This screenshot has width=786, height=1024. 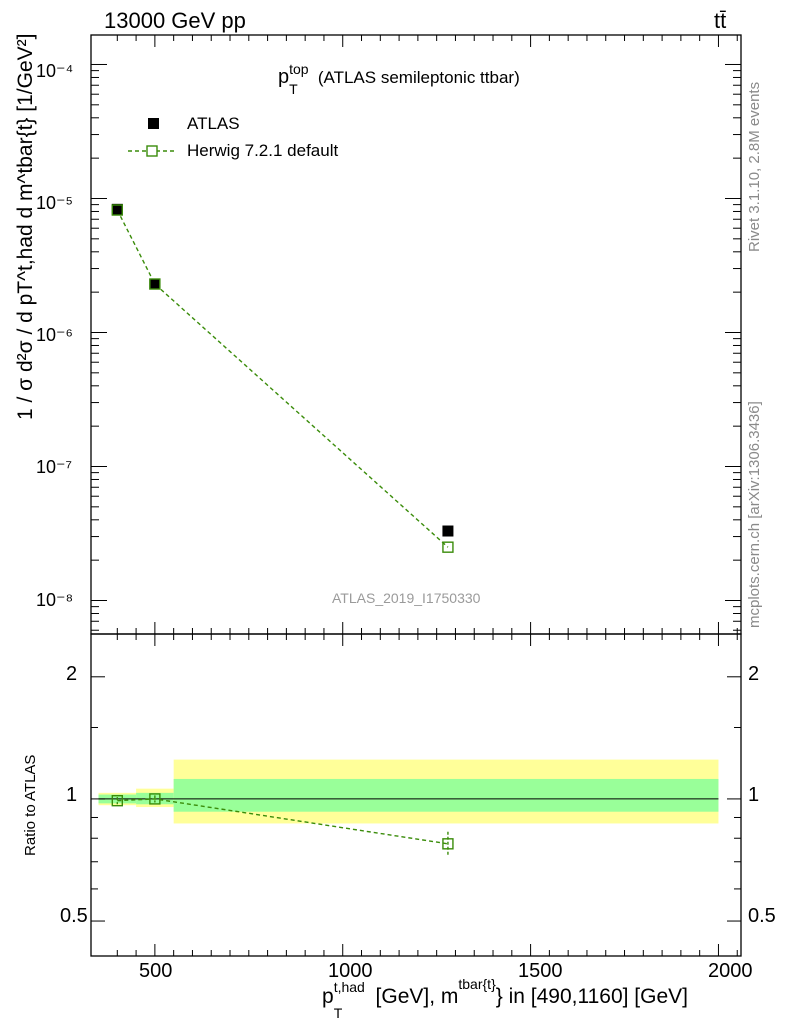 What do you see at coordinates (754, 166) in the screenshot?
I see `rivet-label: Rivet 3.1.10, 2.8M events` at bounding box center [754, 166].